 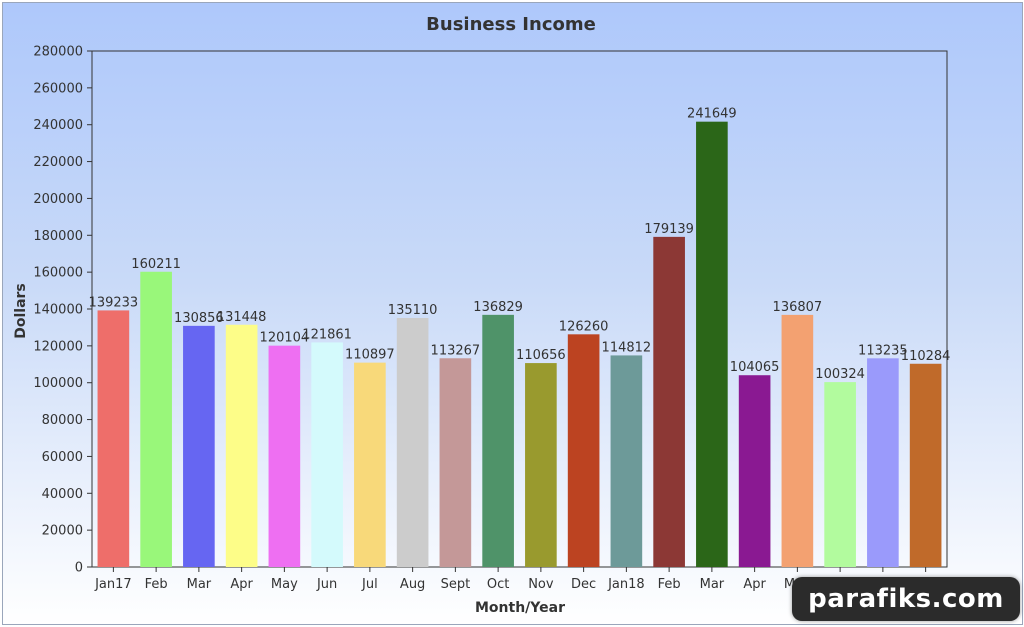 What do you see at coordinates (498, 584) in the screenshot?
I see `x-tick-label: Oct` at bounding box center [498, 584].